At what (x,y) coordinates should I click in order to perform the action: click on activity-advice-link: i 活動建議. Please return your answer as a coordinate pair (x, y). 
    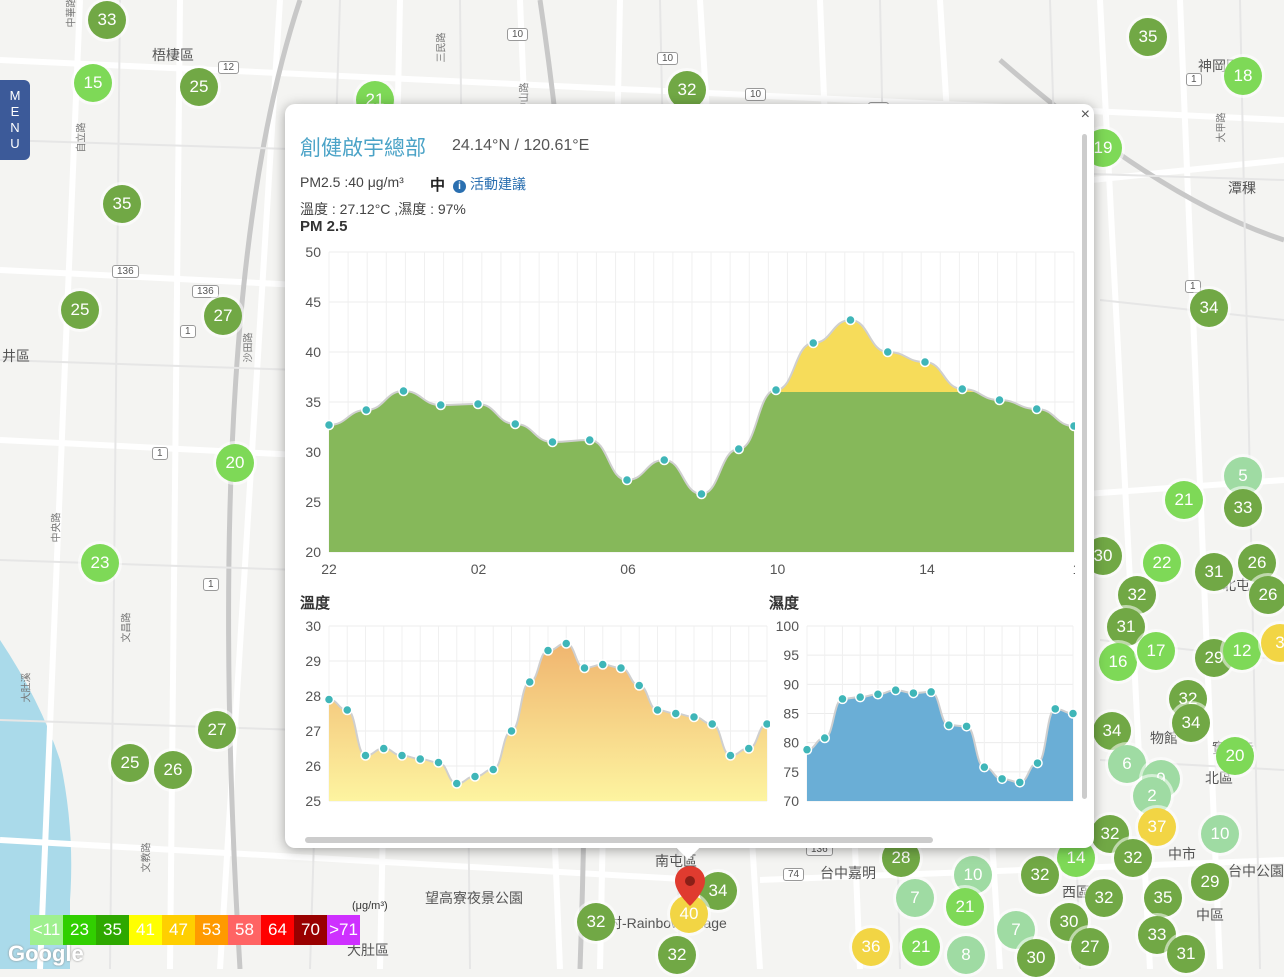
    Looking at the image, I should click on (489, 184).